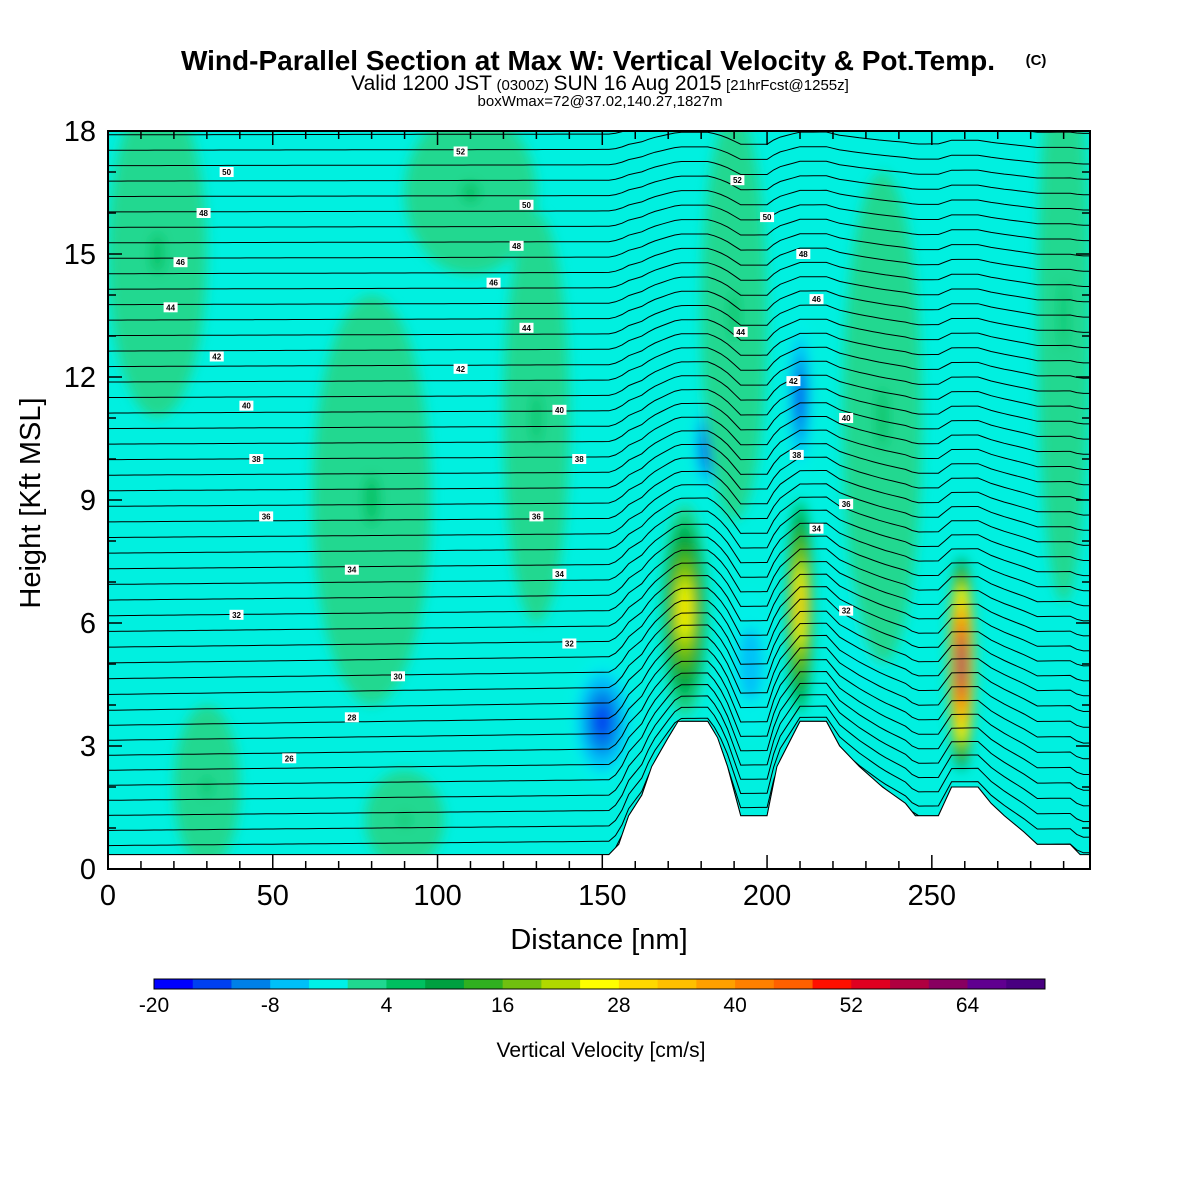  What do you see at coordinates (968, 1005) in the screenshot?
I see `colorbar-tick-label: 64` at bounding box center [968, 1005].